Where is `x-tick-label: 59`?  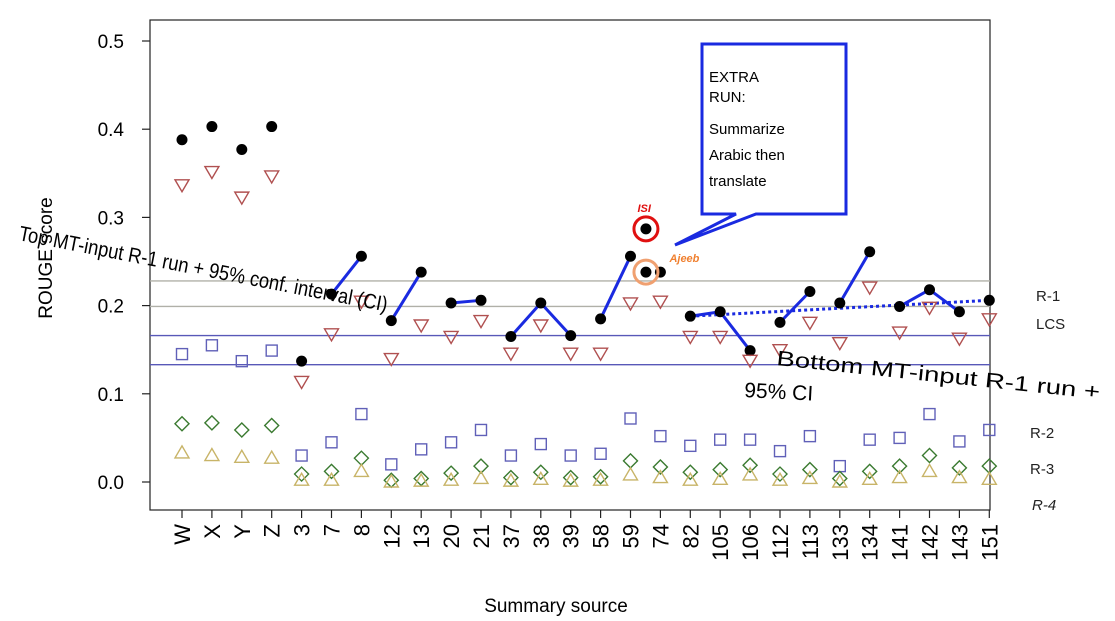 x-tick-label: 59 is located at coordinates (631, 536).